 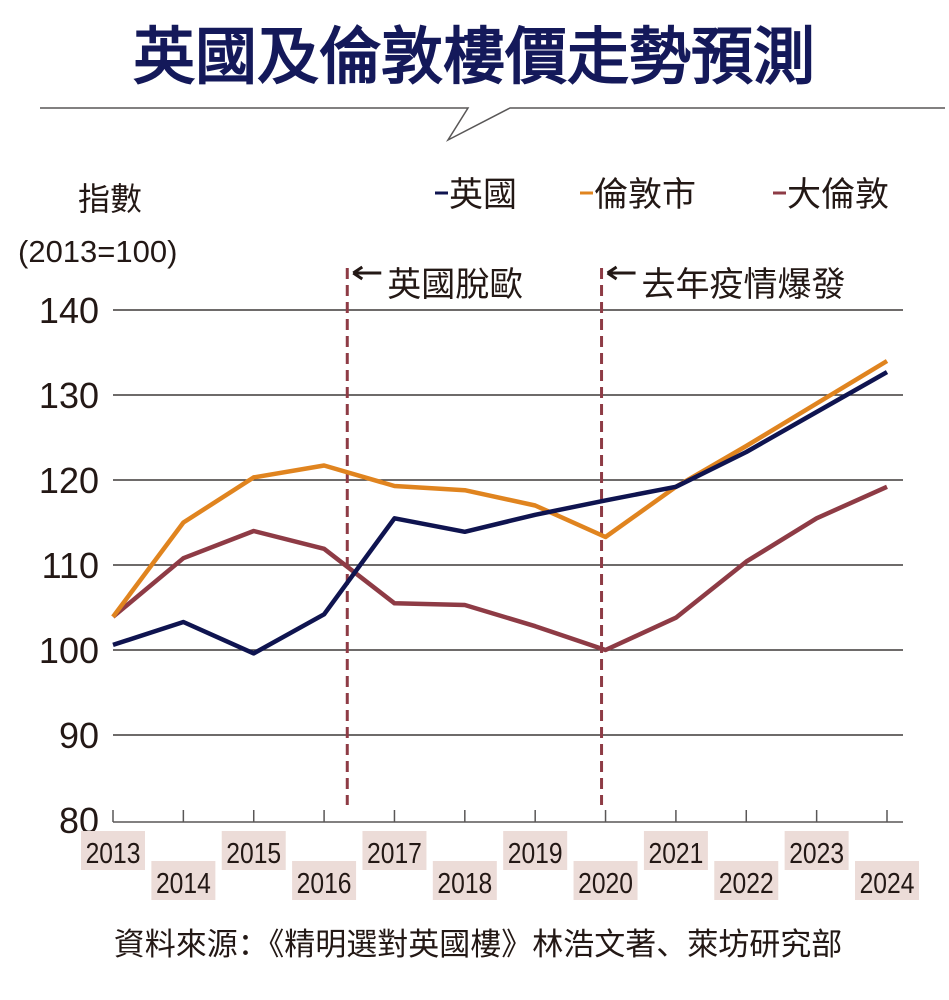 What do you see at coordinates (79, 735) in the screenshot?
I see `y-tick-label: 90` at bounding box center [79, 735].